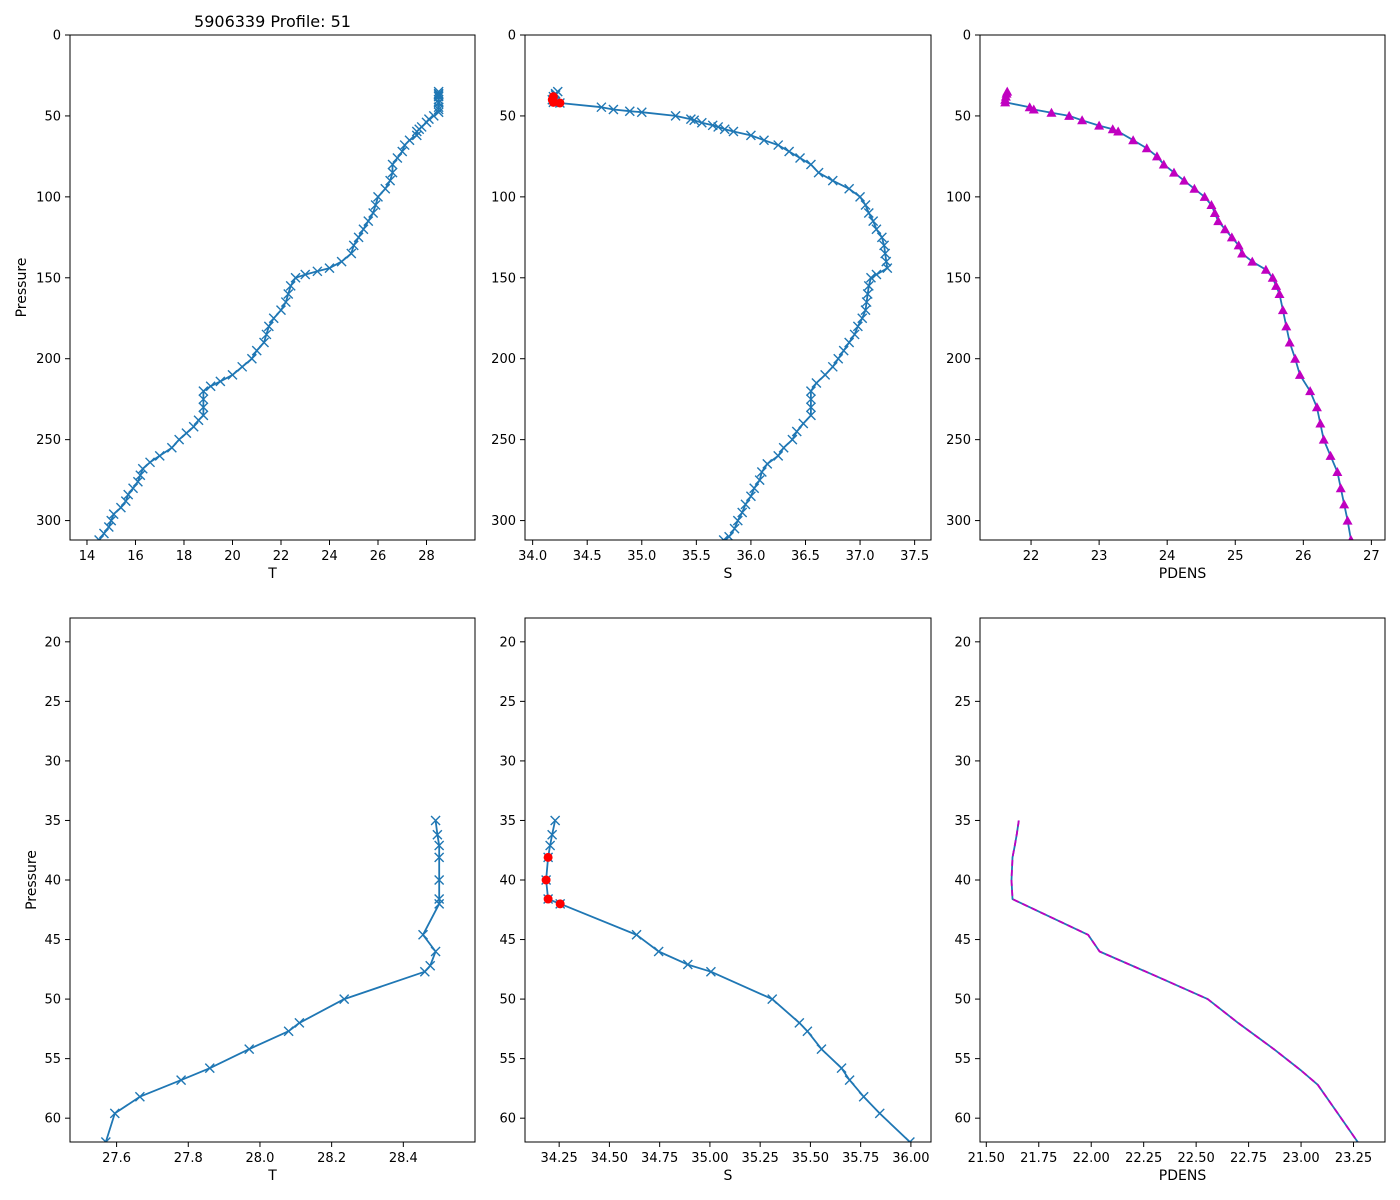  I want to click on x-tick-label: 21.75, so click(1038, 1158).